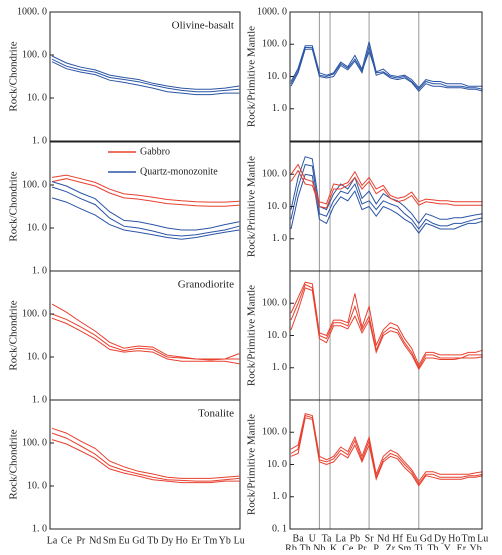 The height and width of the screenshot is (555, 502). What do you see at coordinates (419, 546) in the screenshot?
I see `x-tick-label: Ti` at bounding box center [419, 546].